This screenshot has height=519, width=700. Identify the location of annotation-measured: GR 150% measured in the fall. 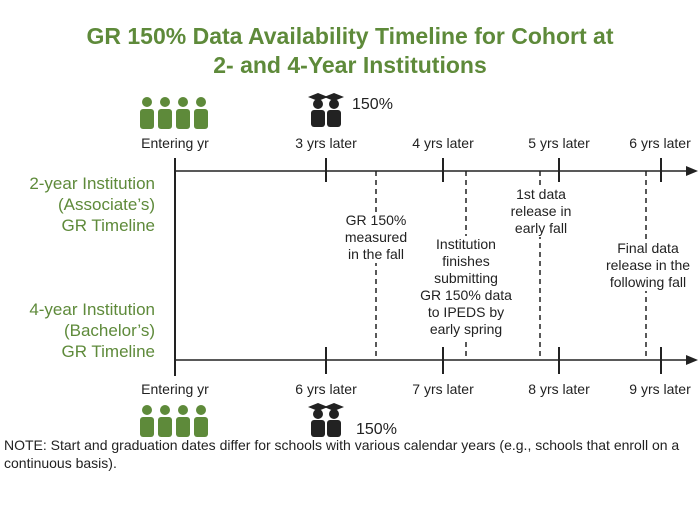
(376, 237).